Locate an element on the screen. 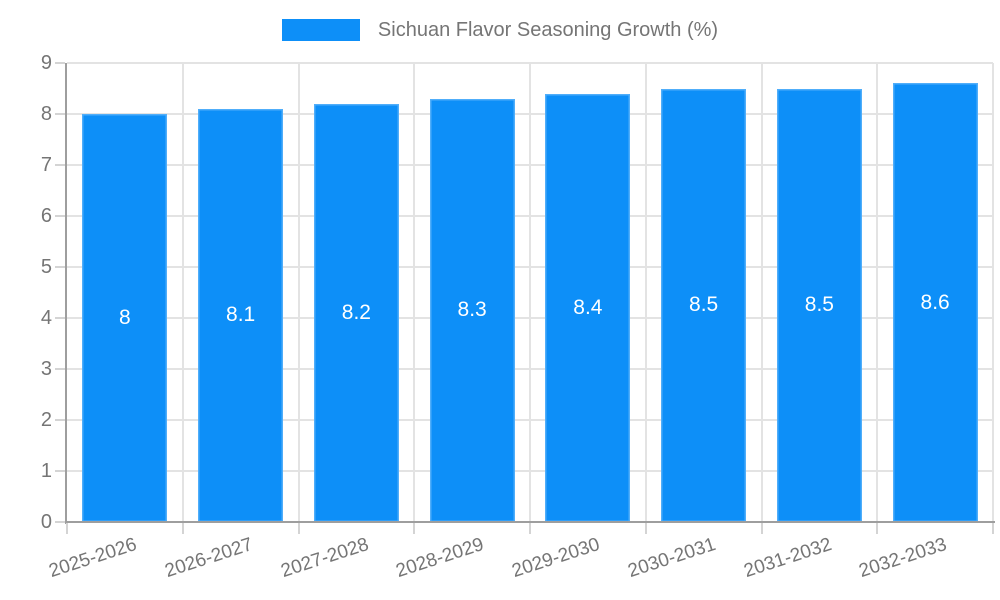  x-axis-line is located at coordinates (530, 522).